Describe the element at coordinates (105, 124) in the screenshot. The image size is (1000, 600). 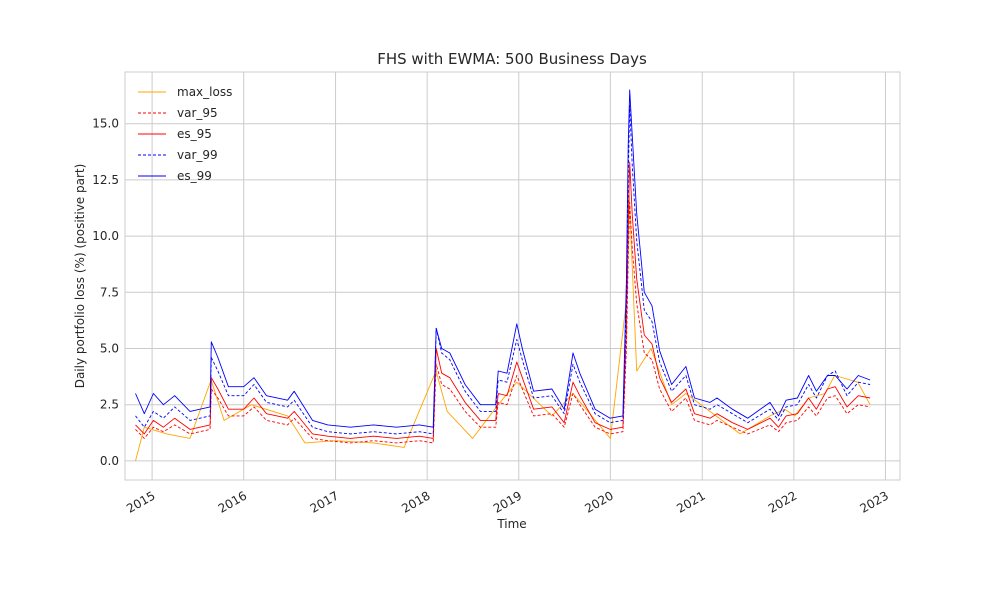
I see `y-tick-label: 15.0` at that location.